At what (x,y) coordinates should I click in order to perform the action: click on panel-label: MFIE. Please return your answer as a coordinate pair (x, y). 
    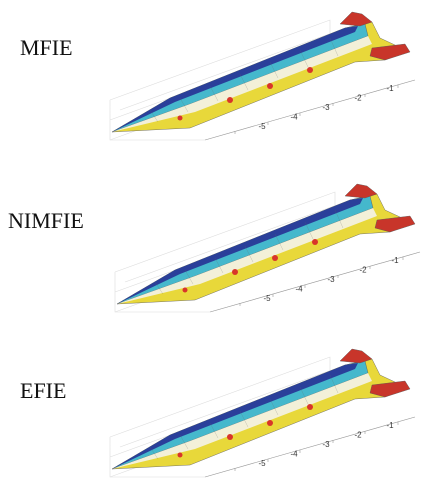
    Looking at the image, I should click on (46, 47).